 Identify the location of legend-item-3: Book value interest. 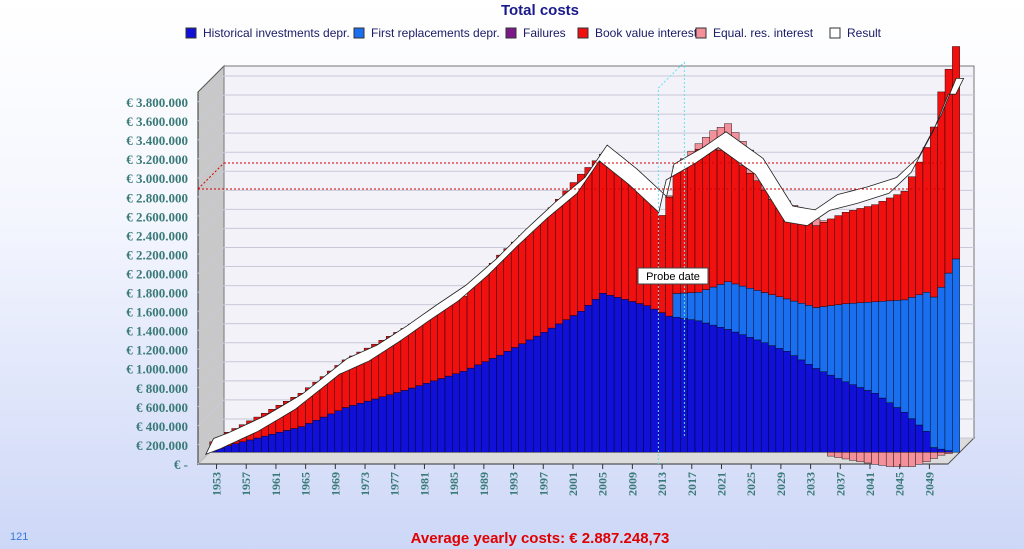
(637, 33).